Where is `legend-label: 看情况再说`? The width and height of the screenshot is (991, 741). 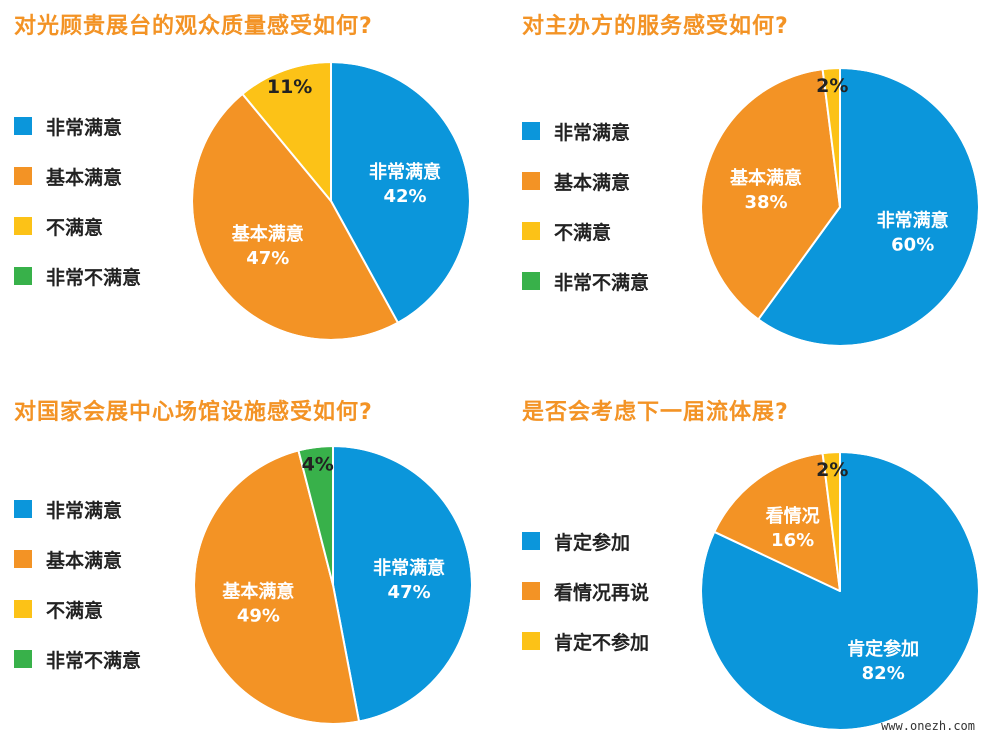 legend-label: 看情况再说 is located at coordinates (602, 592).